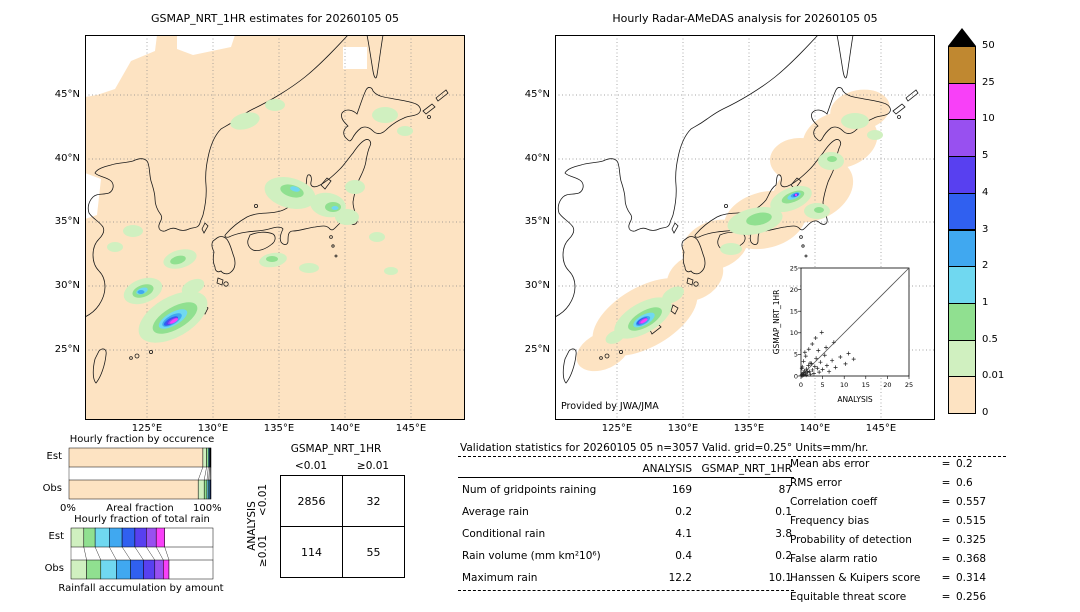 Image resolution: width=1080 pixels, height=612 pixels. I want to click on contingency-col-group: GSMAP_NRT_1HR, so click(336, 449).